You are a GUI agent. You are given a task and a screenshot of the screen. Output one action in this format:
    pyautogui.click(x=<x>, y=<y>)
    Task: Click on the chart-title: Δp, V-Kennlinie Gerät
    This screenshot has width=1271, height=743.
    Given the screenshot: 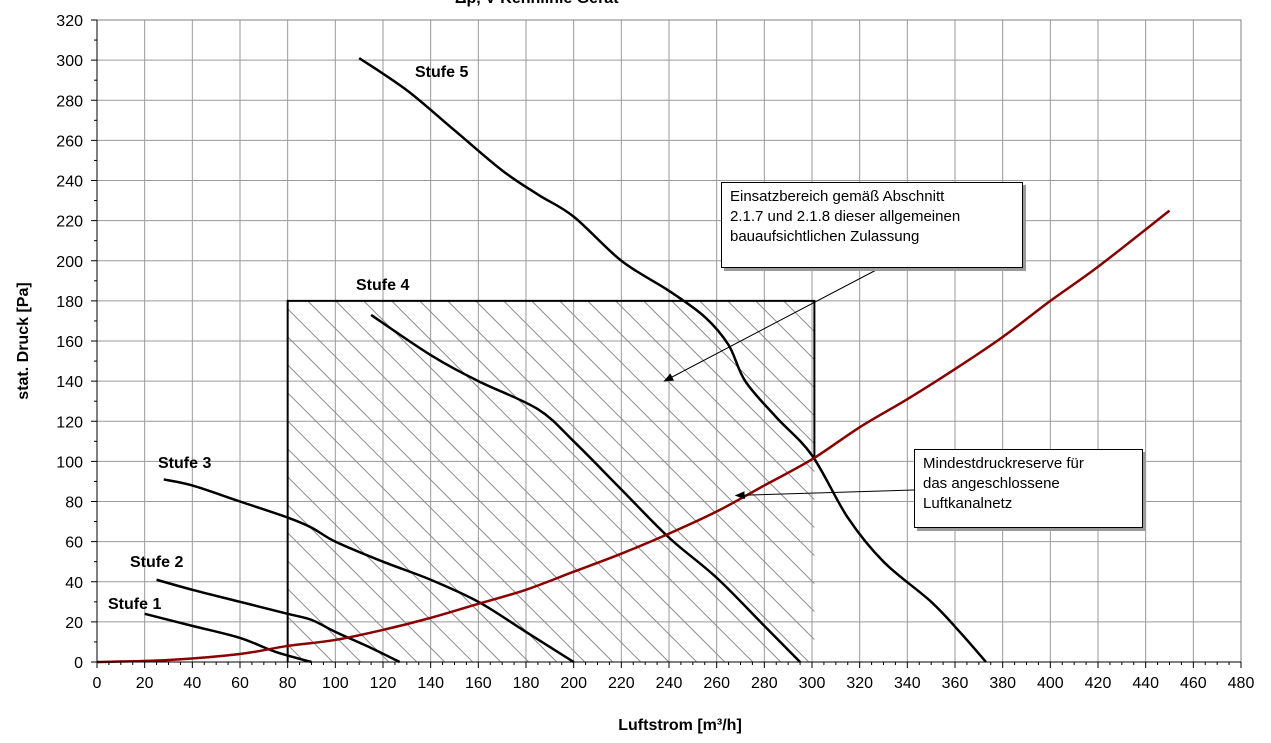 What is the action you would take?
    pyautogui.click(x=537, y=4)
    